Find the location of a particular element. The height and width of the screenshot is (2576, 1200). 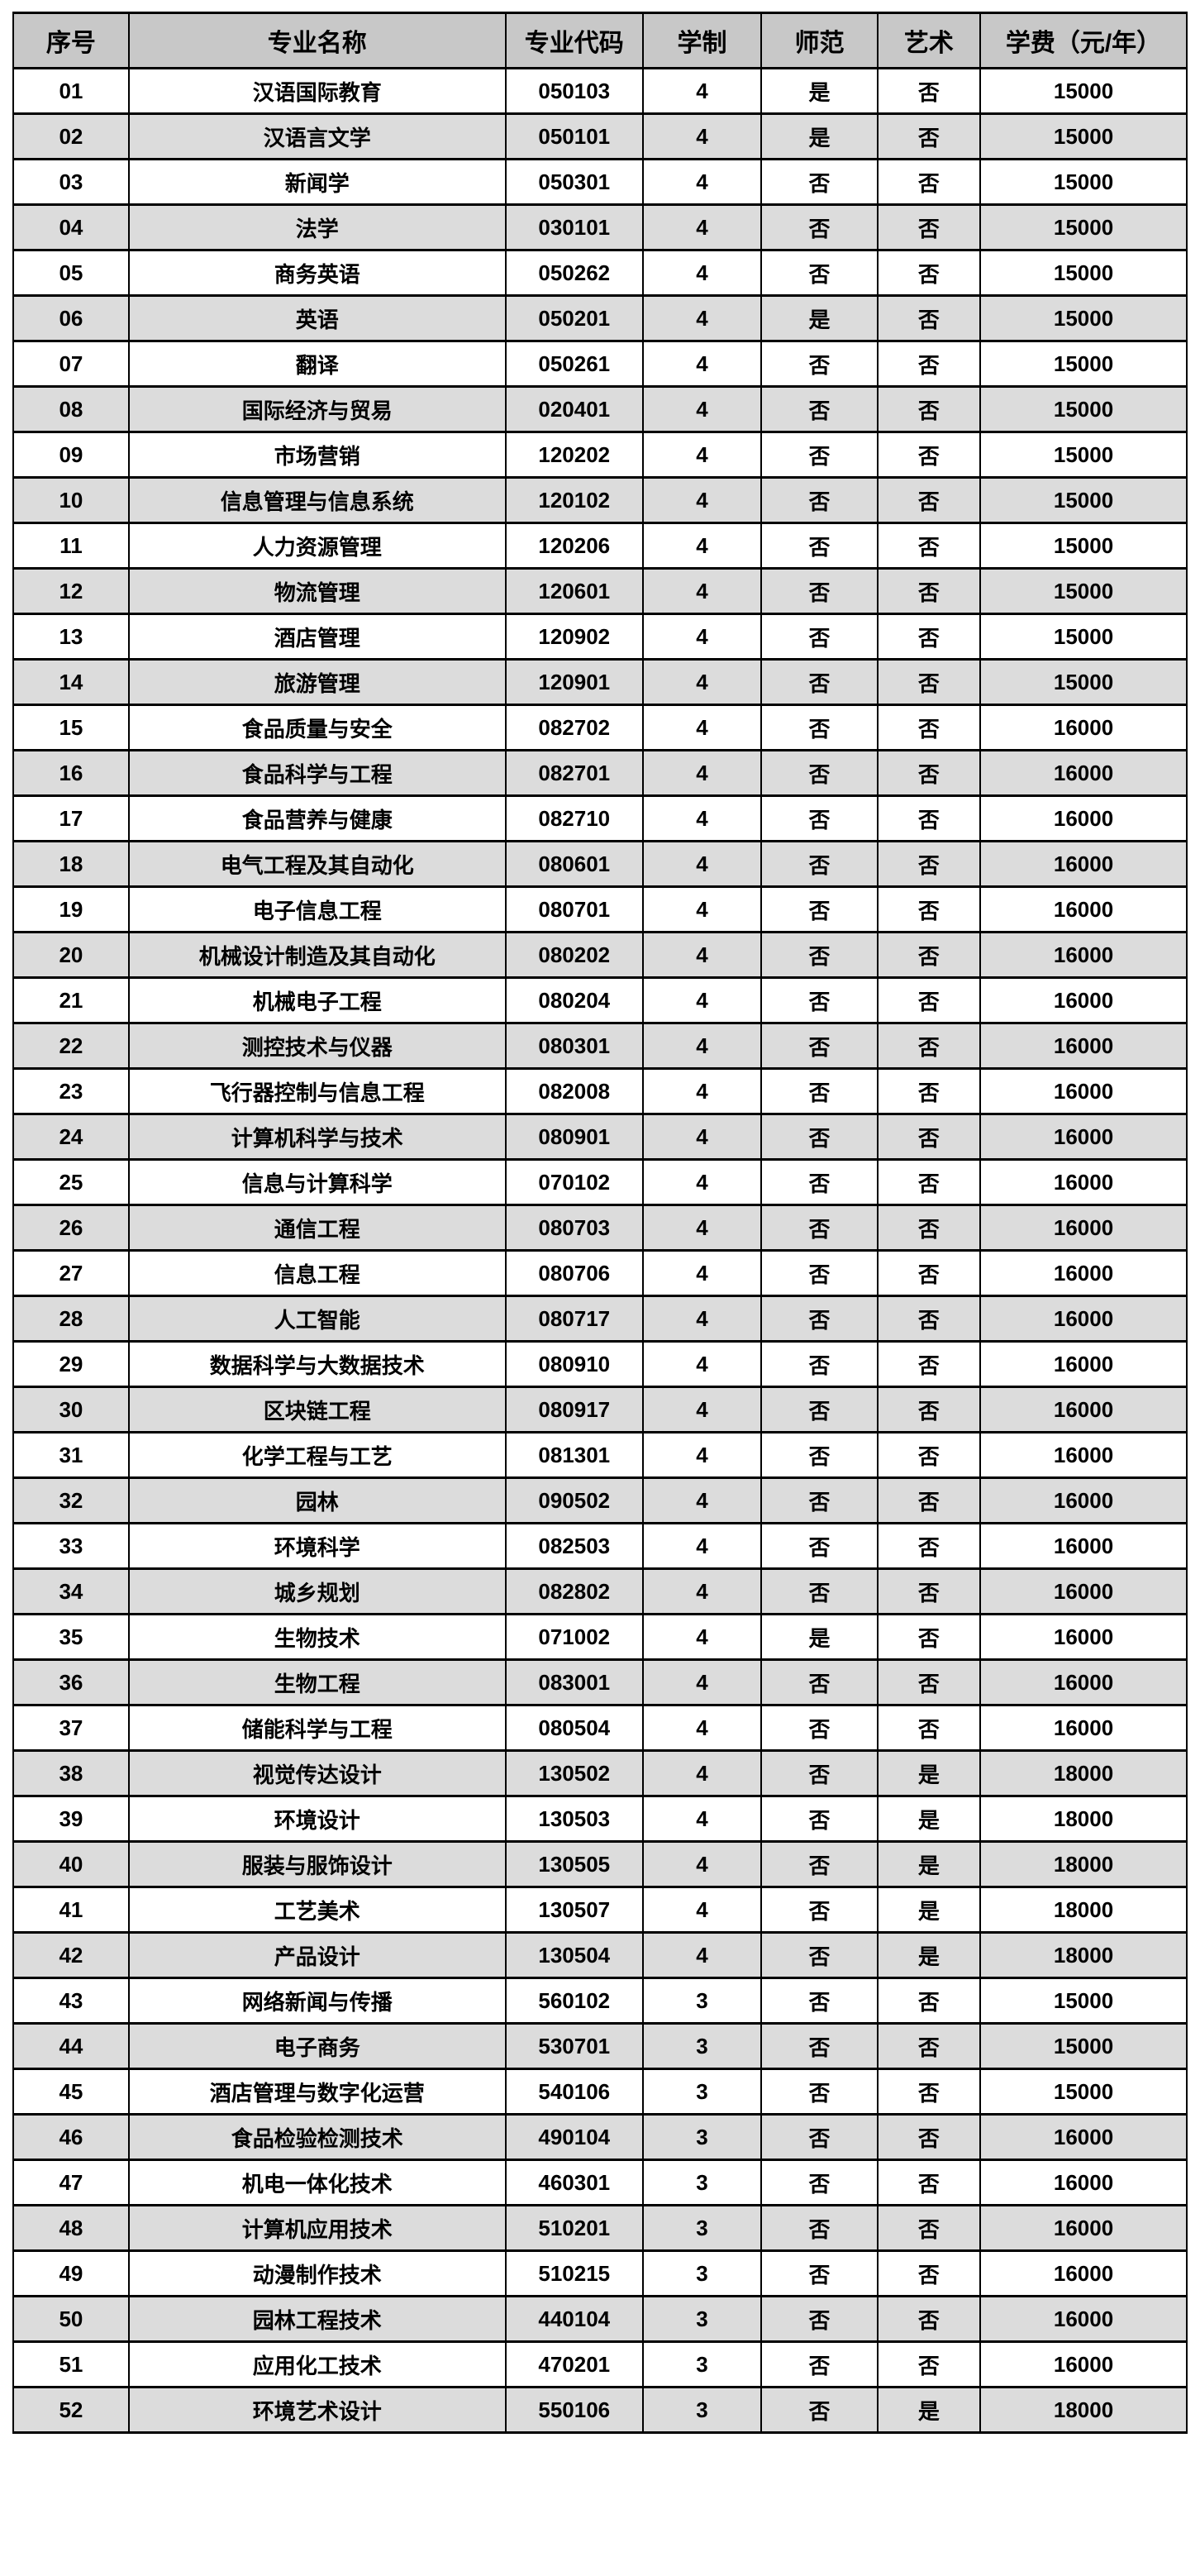

cell-major-name: 电子商务 is located at coordinates (317, 2046).